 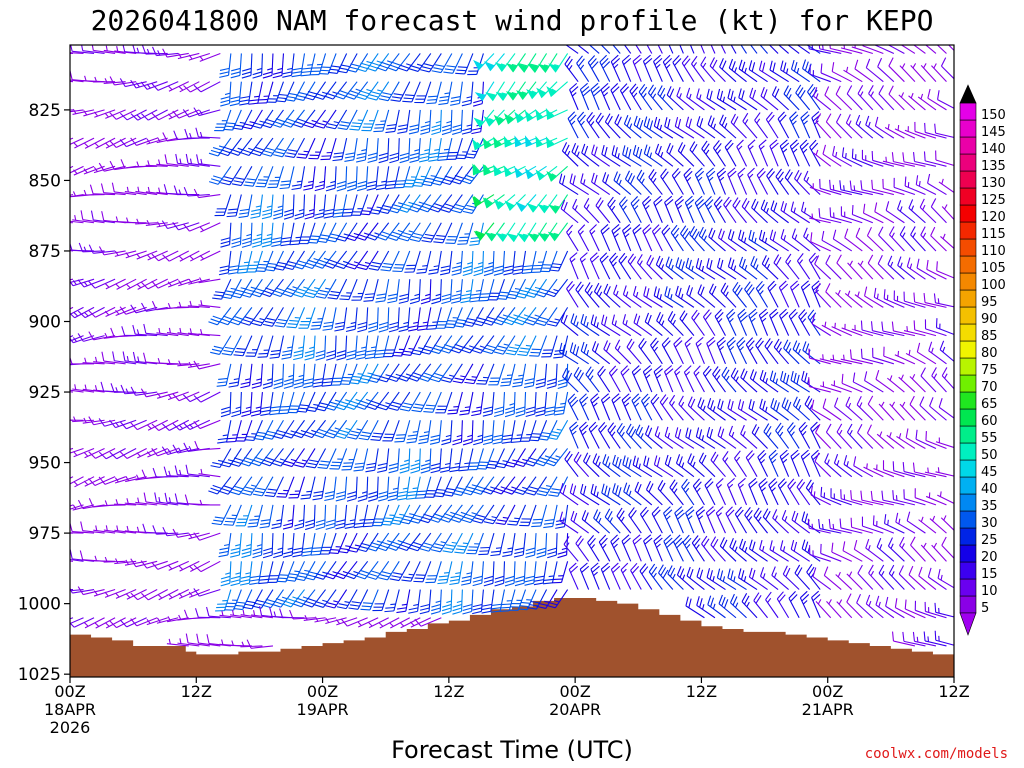 What do you see at coordinates (993, 149) in the screenshot?
I see `colorbar-label: 140` at bounding box center [993, 149].